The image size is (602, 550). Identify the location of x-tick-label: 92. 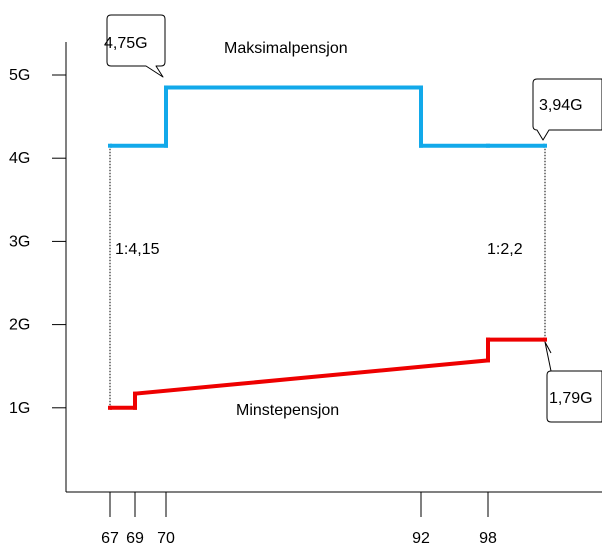
(421, 538).